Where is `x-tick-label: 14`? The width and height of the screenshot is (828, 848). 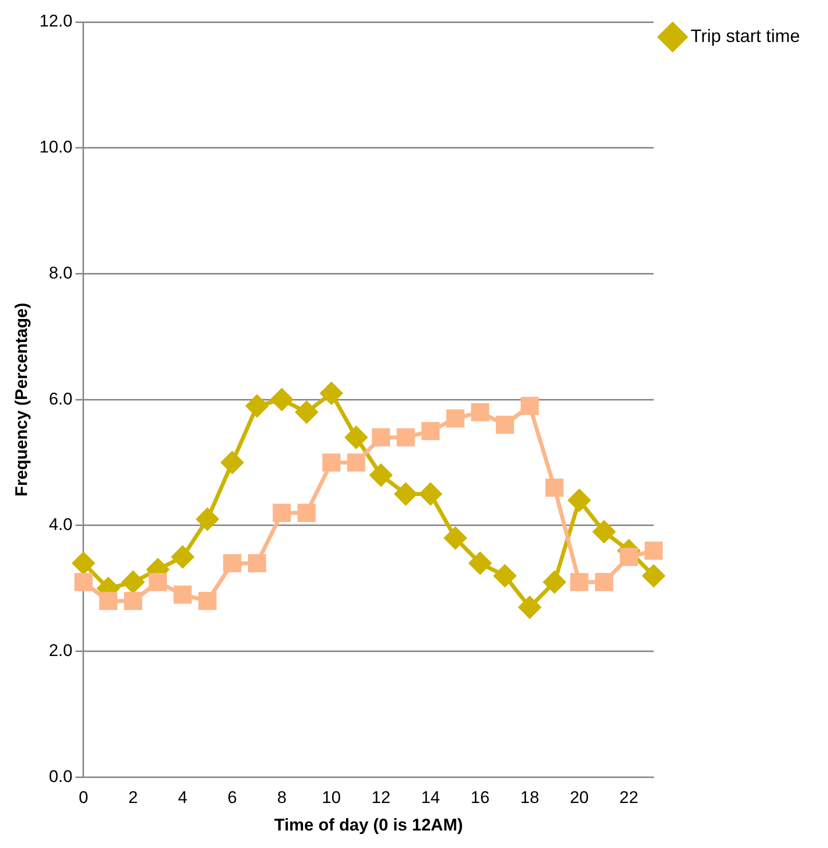
x-tick-label: 14 is located at coordinates (430, 798).